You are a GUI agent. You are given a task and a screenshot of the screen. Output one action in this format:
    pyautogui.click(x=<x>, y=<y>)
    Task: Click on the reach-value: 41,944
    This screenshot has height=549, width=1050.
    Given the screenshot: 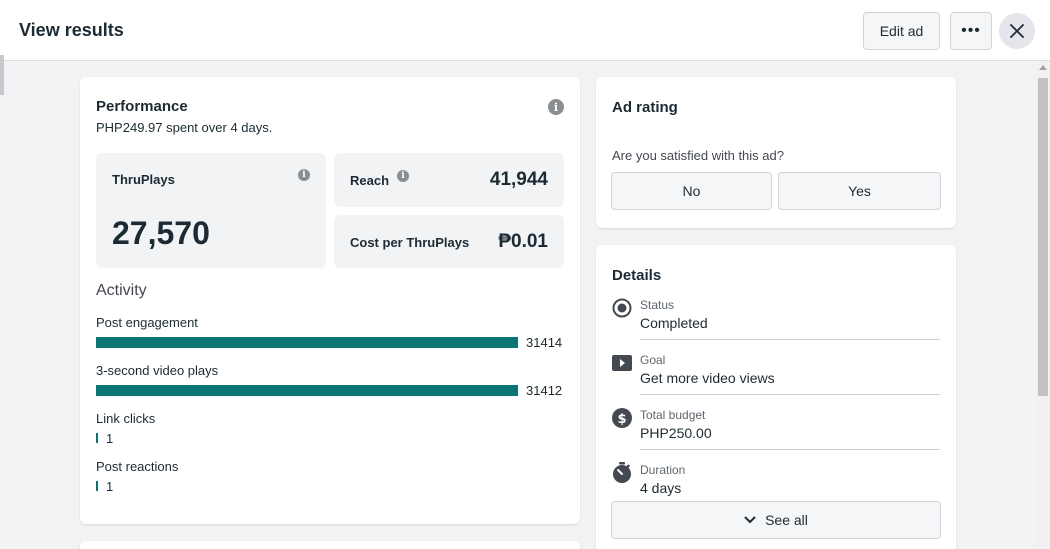 What is the action you would take?
    pyautogui.click(x=518, y=179)
    